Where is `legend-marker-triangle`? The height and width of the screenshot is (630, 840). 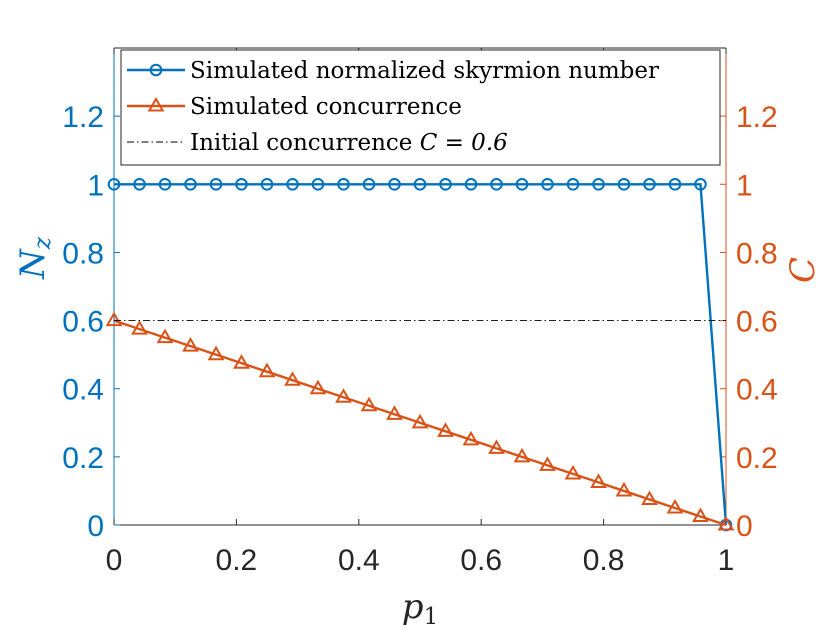 legend-marker-triangle is located at coordinates (156, 104).